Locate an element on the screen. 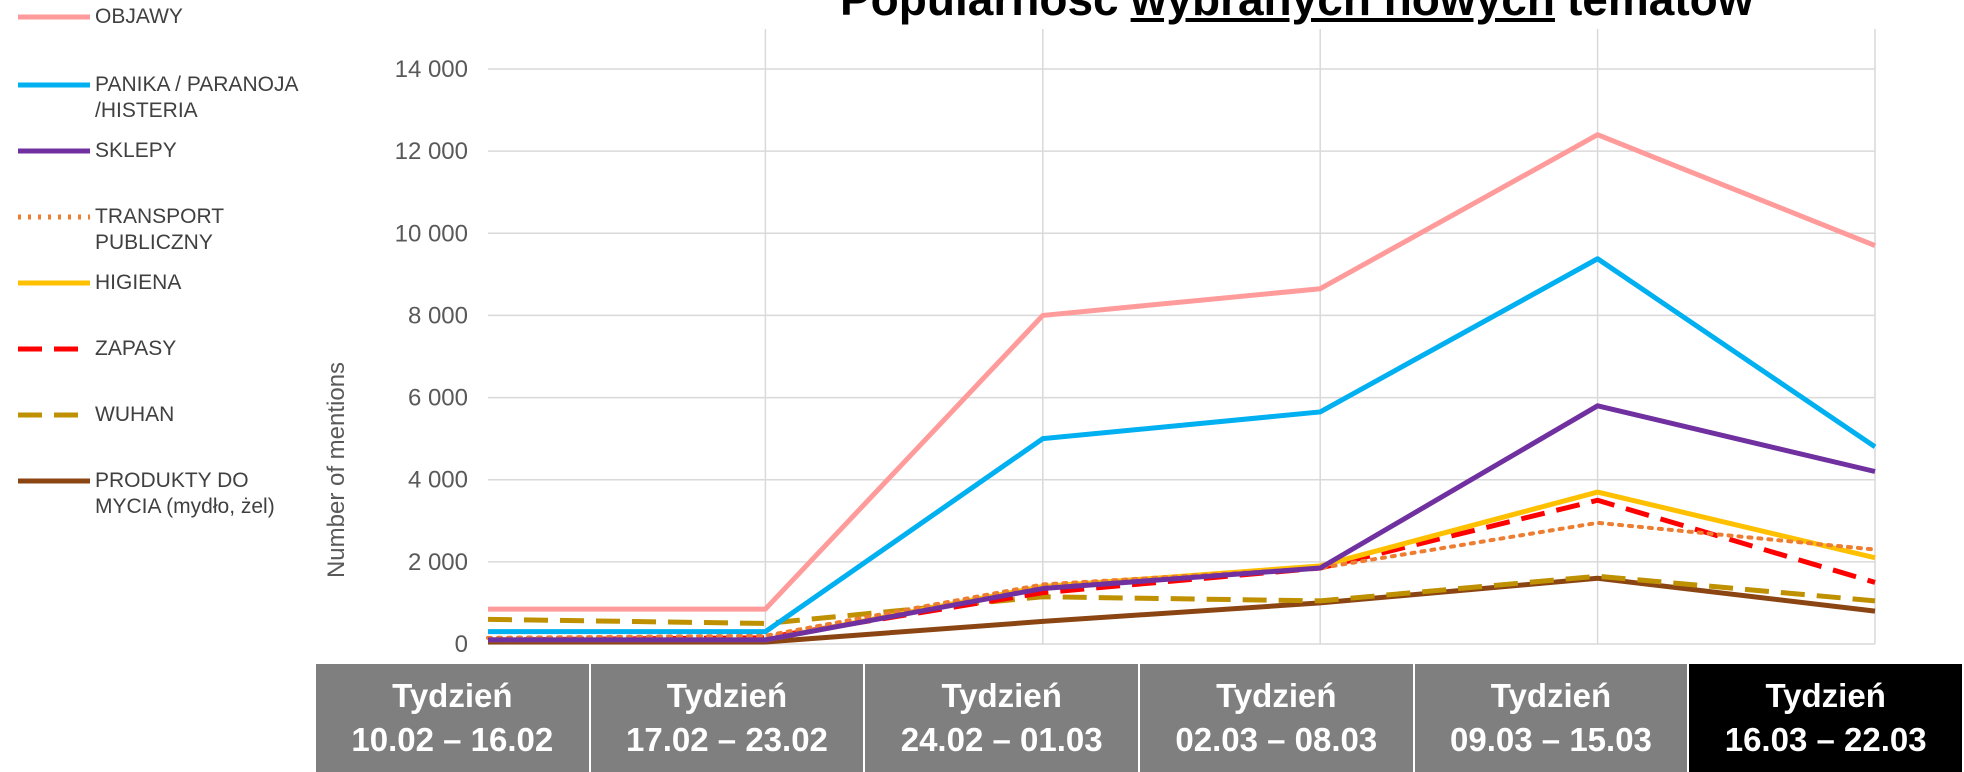  x-category-label: Tydzień 10.02 – 16.02 is located at coordinates (453, 718).